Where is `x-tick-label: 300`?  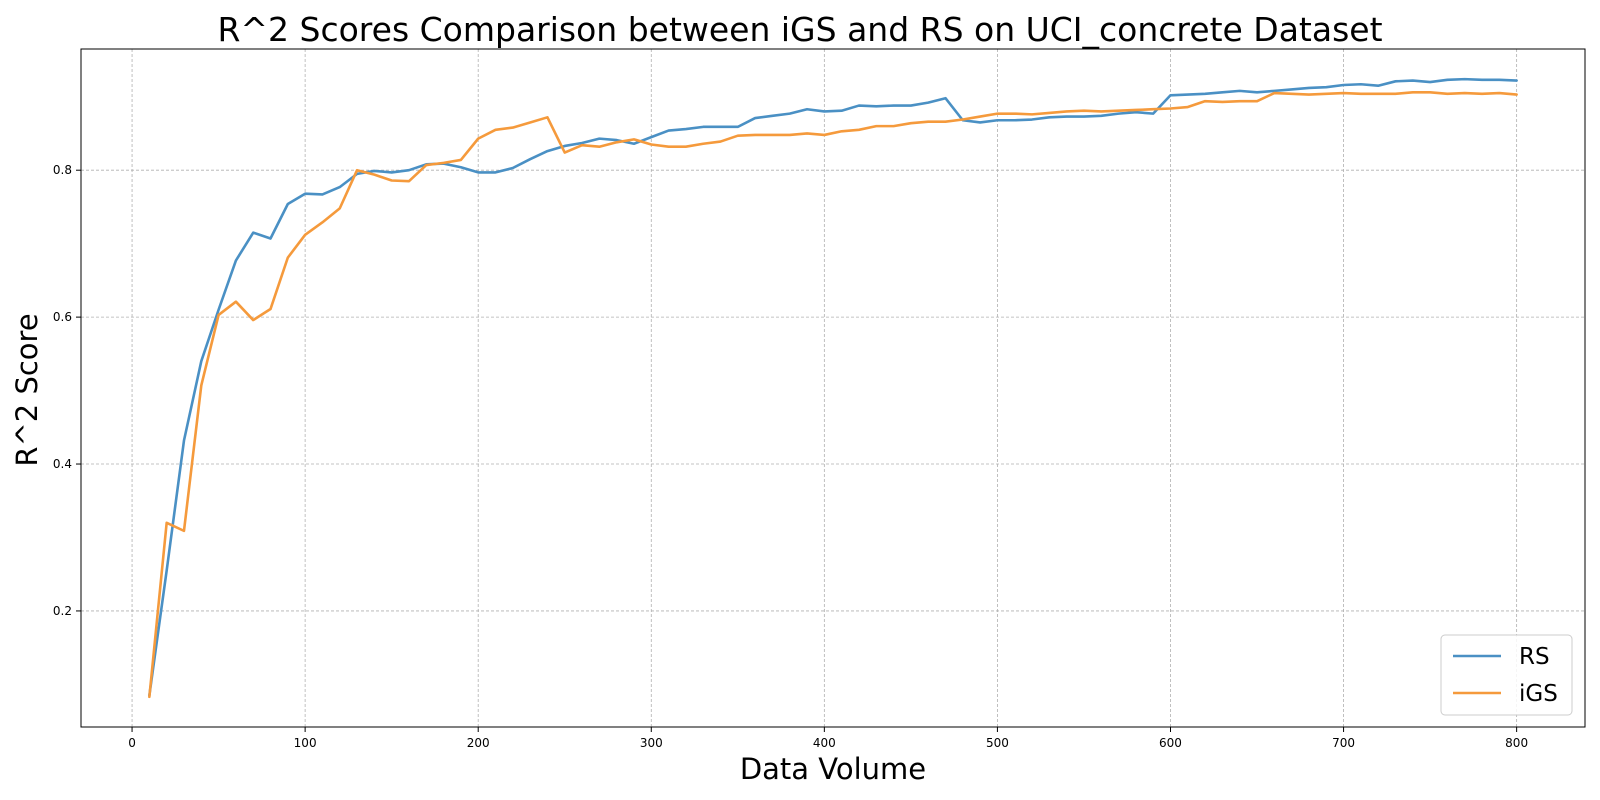
x-tick-label: 300 is located at coordinates (651, 743).